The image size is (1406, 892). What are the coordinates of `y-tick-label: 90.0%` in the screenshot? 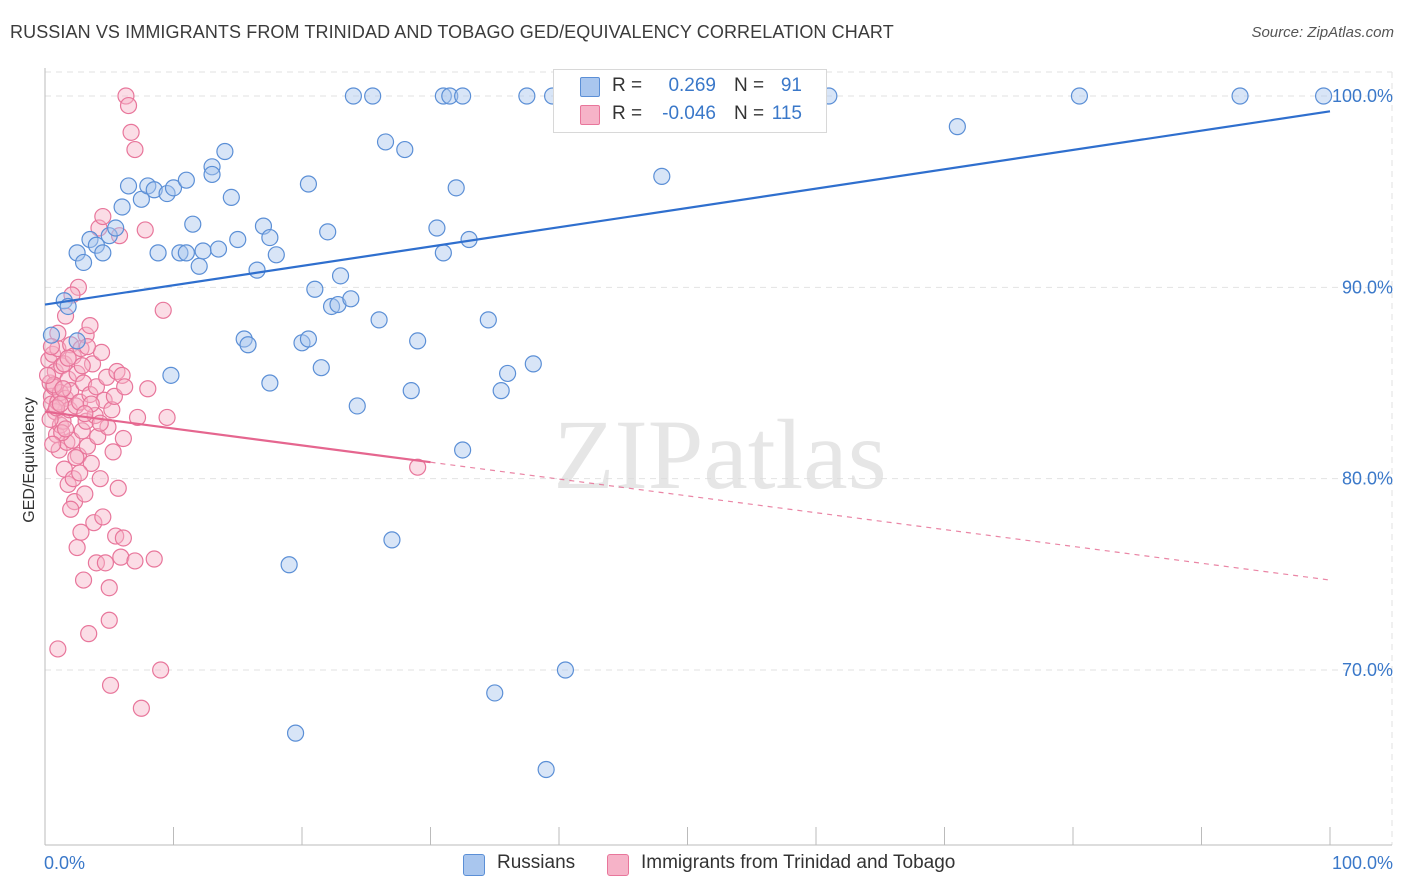 It's located at (1367, 287).